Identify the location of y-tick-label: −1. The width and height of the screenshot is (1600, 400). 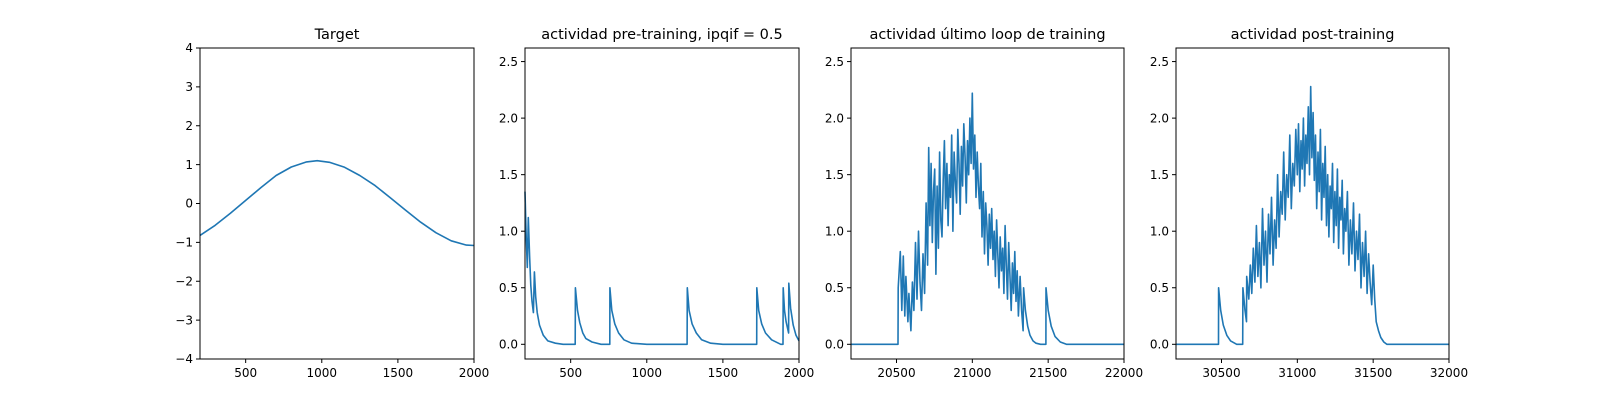
(184, 243).